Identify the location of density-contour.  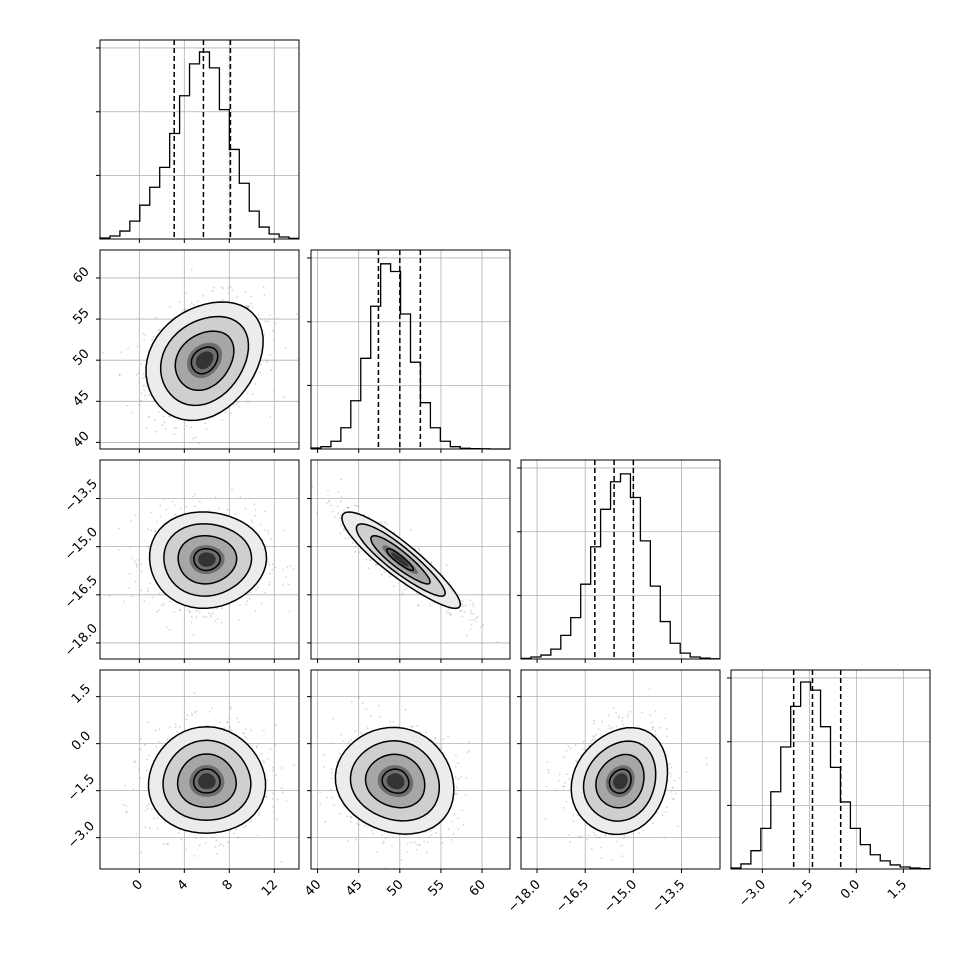
(206, 780).